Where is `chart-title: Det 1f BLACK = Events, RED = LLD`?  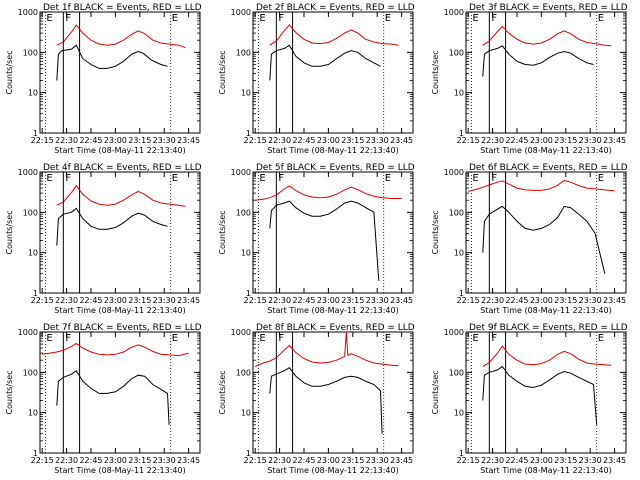 chart-title: Det 1f BLACK = Events, RED = LLD is located at coordinates (122, 8).